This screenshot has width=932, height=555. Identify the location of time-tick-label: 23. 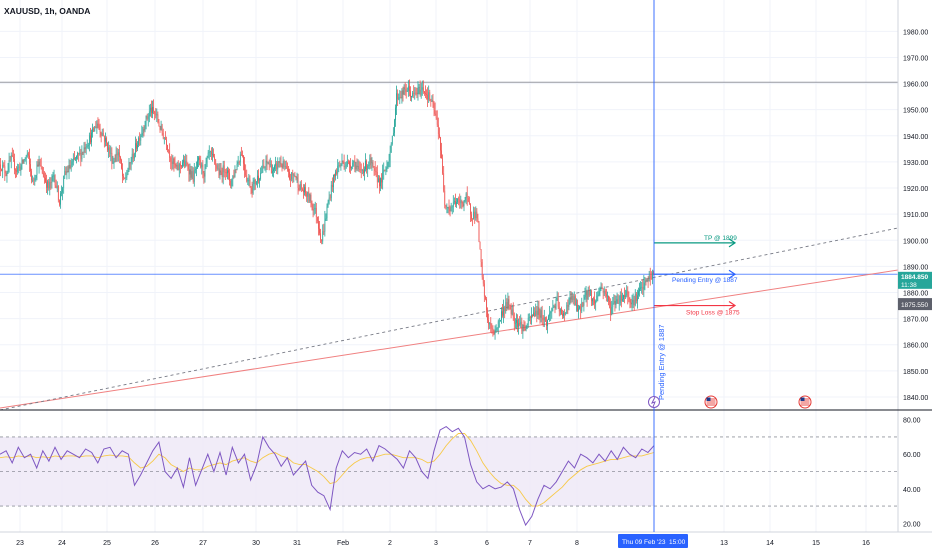
(20, 543).